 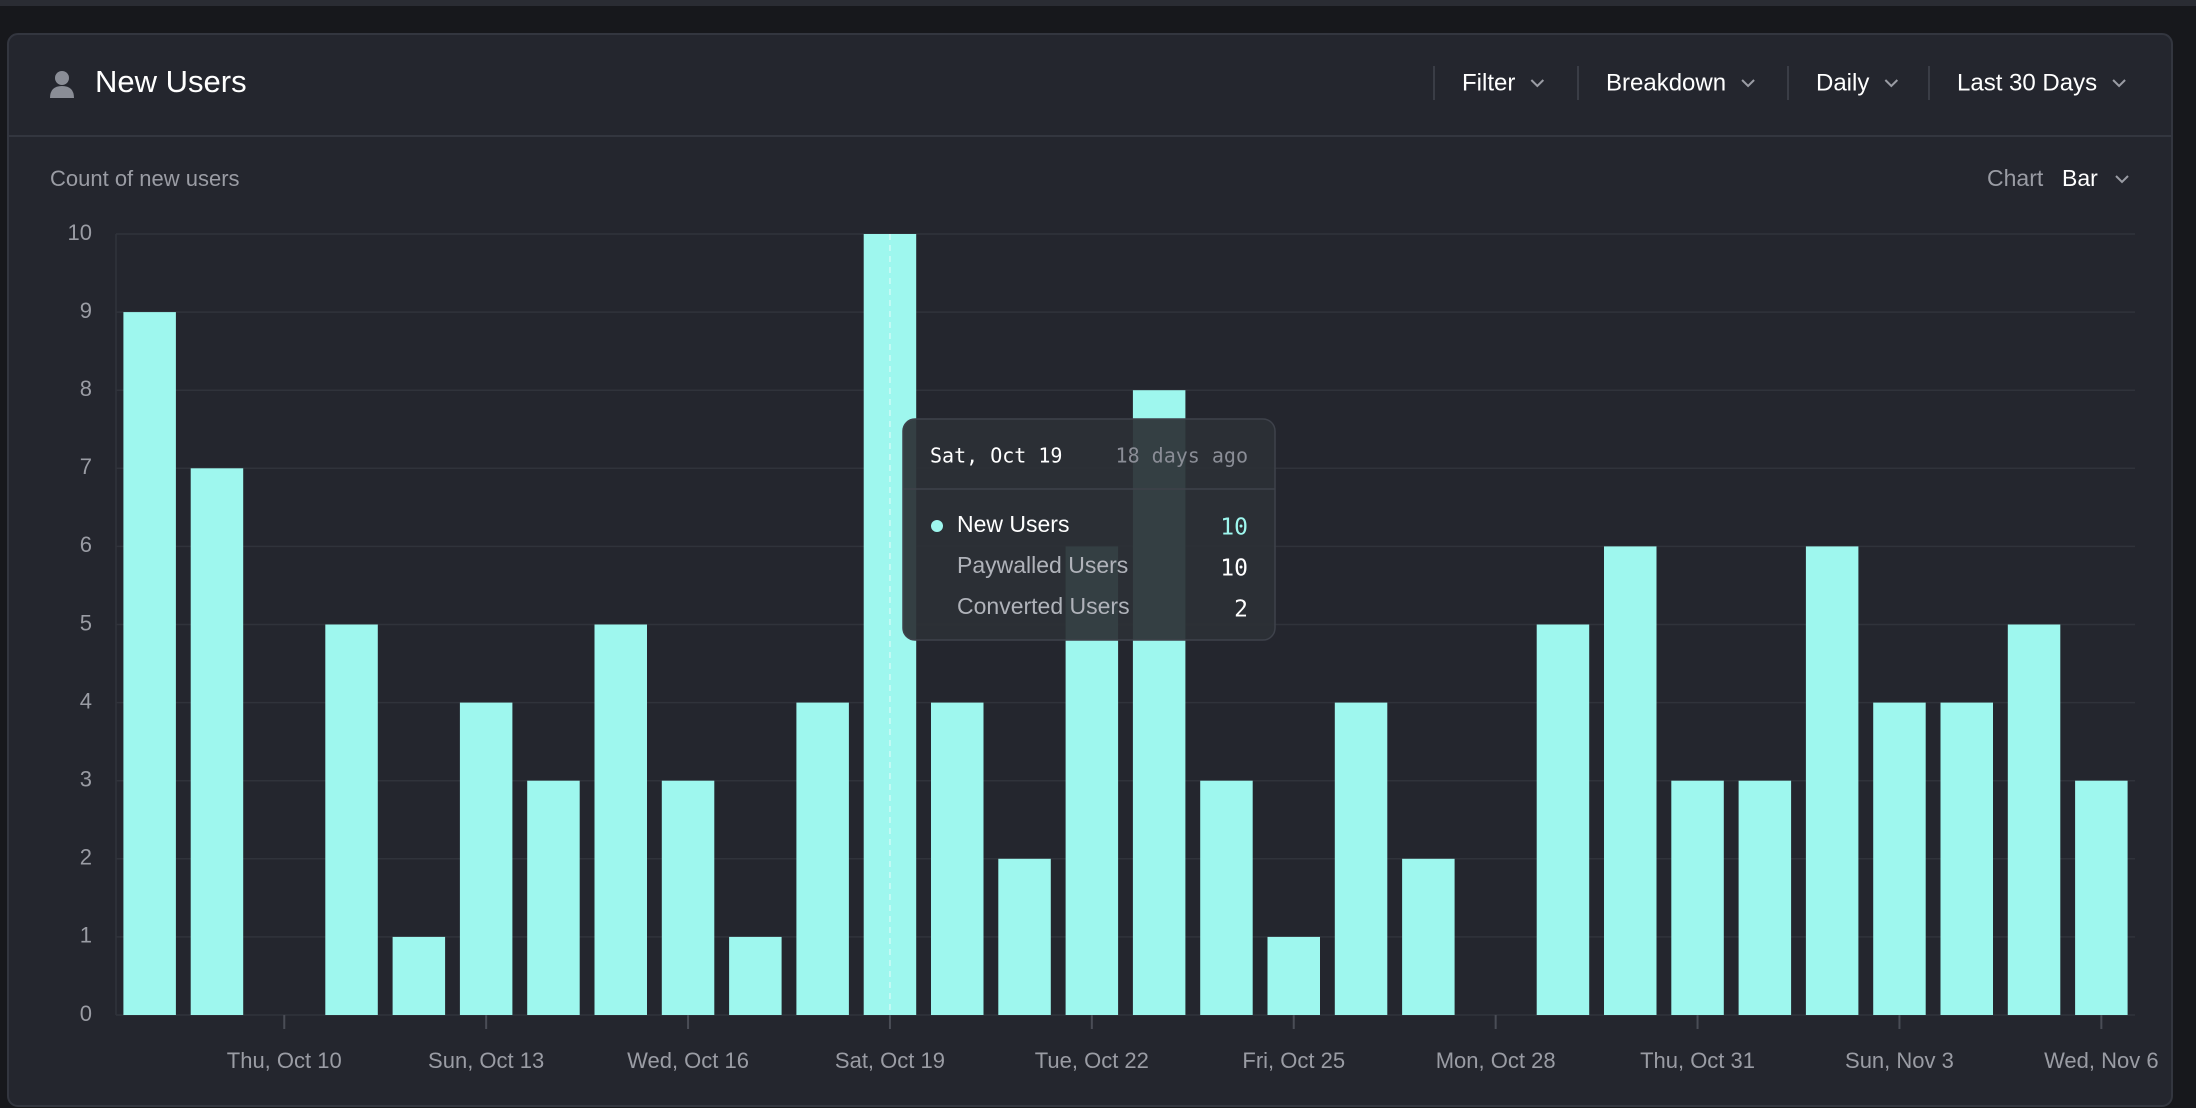 I want to click on header-control: Filter, so click(x=1488, y=82).